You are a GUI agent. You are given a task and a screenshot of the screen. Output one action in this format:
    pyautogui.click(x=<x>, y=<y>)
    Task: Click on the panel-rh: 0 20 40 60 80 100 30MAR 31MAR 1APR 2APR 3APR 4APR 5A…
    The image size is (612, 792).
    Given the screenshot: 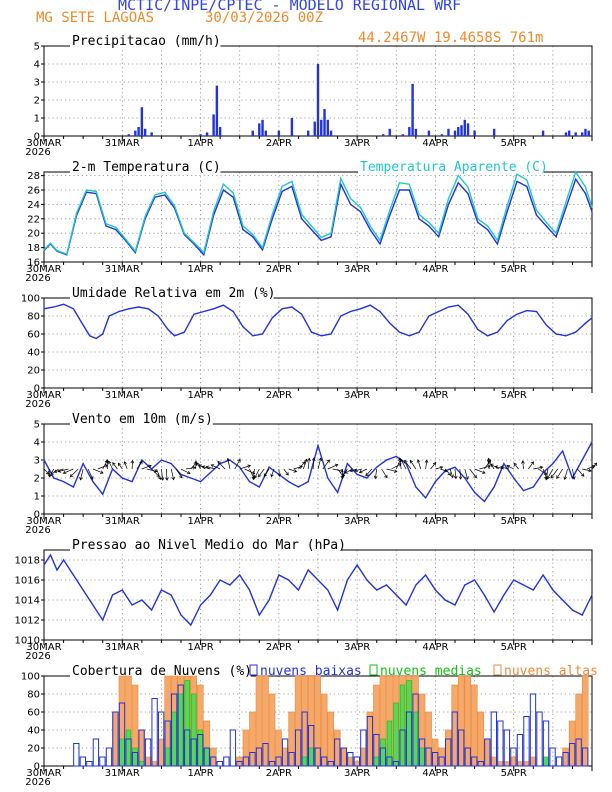 What is the action you would take?
    pyautogui.click(x=307, y=348)
    